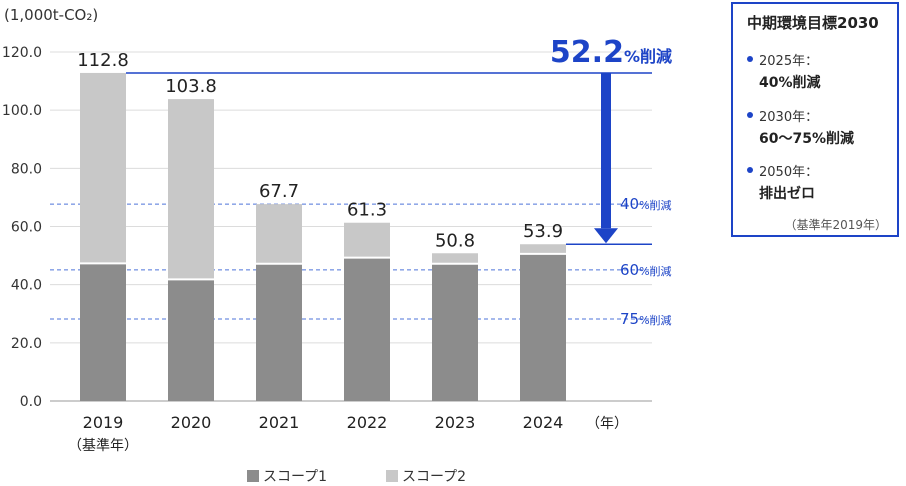  Describe the element at coordinates (646, 319) in the screenshot. I see `reference-line-label: 75%削減` at that location.